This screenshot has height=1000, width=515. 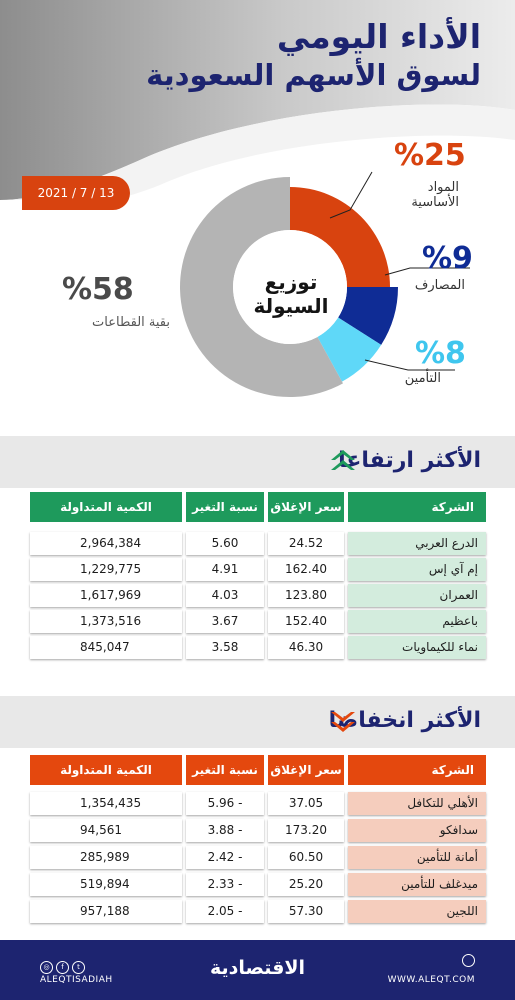 What do you see at coordinates (313, 75) in the screenshot?
I see `page-subtitle: لسوق الأسهم السعودية` at bounding box center [313, 75].